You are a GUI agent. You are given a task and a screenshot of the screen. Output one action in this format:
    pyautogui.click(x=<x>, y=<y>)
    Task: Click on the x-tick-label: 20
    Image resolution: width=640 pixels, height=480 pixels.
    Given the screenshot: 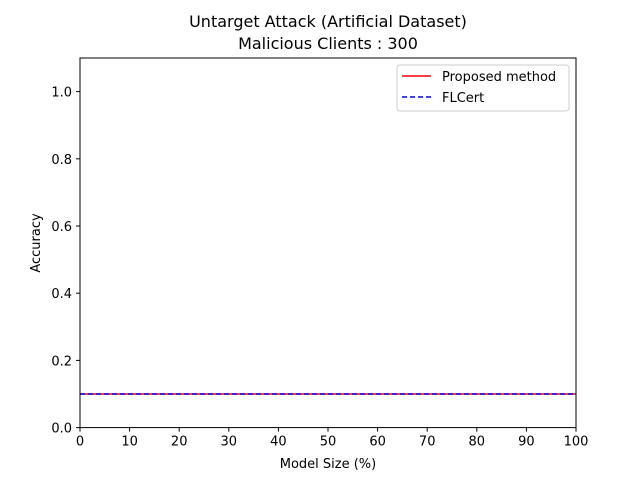 What is the action you would take?
    pyautogui.click(x=179, y=442)
    